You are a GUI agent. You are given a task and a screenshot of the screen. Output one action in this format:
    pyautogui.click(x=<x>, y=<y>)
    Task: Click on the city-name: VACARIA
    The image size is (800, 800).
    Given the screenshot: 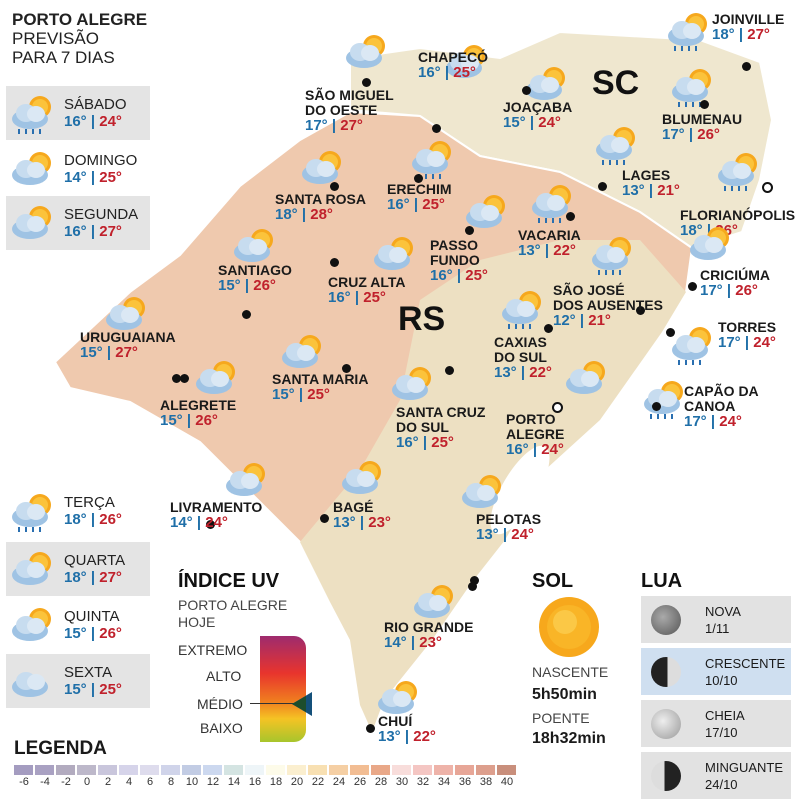 What is the action you would take?
    pyautogui.click(x=549, y=235)
    